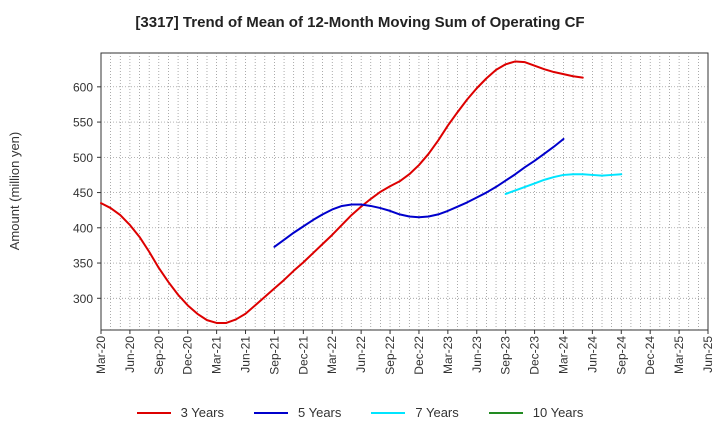 The image size is (720, 440). Describe the element at coordinates (320, 412) in the screenshot. I see `legend-label: 5 Years` at that location.